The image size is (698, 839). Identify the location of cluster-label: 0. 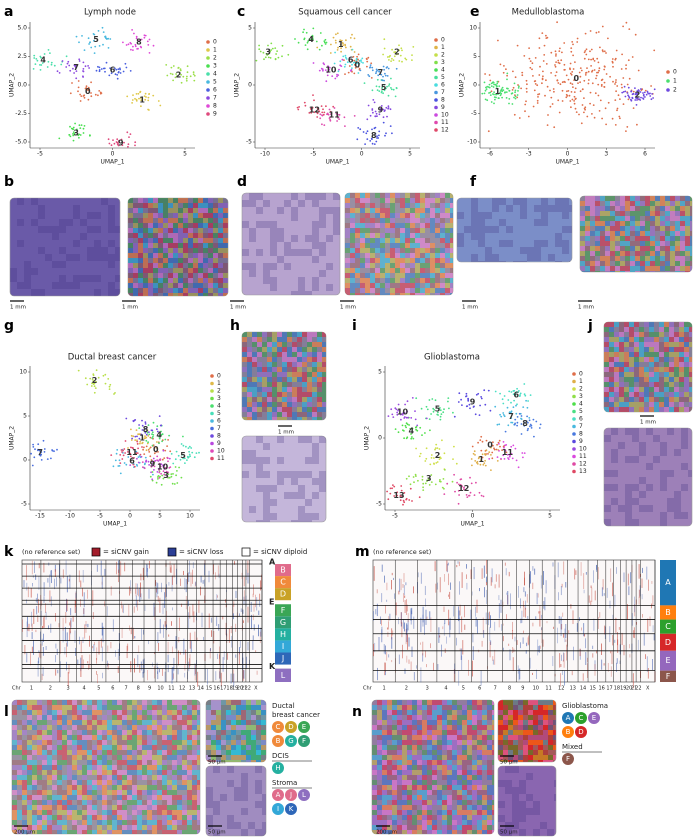
(156, 449).